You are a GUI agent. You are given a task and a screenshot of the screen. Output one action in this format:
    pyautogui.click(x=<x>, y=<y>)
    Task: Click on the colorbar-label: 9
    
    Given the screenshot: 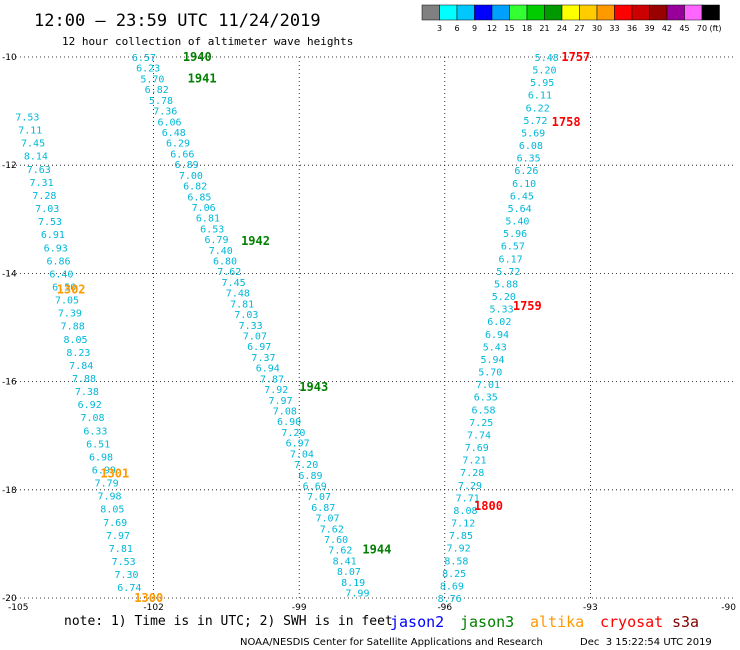 What is the action you would take?
    pyautogui.click(x=474, y=28)
    